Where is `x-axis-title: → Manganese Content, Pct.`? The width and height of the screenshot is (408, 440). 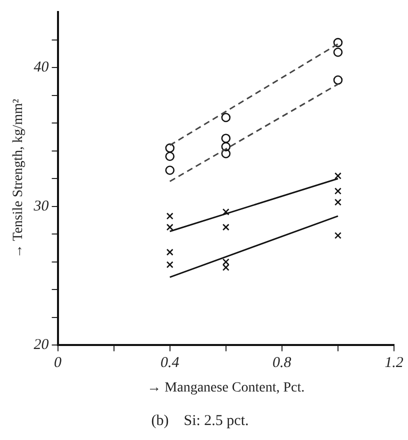
x-axis-title: → Manganese Content, Pct. is located at coordinates (226, 388).